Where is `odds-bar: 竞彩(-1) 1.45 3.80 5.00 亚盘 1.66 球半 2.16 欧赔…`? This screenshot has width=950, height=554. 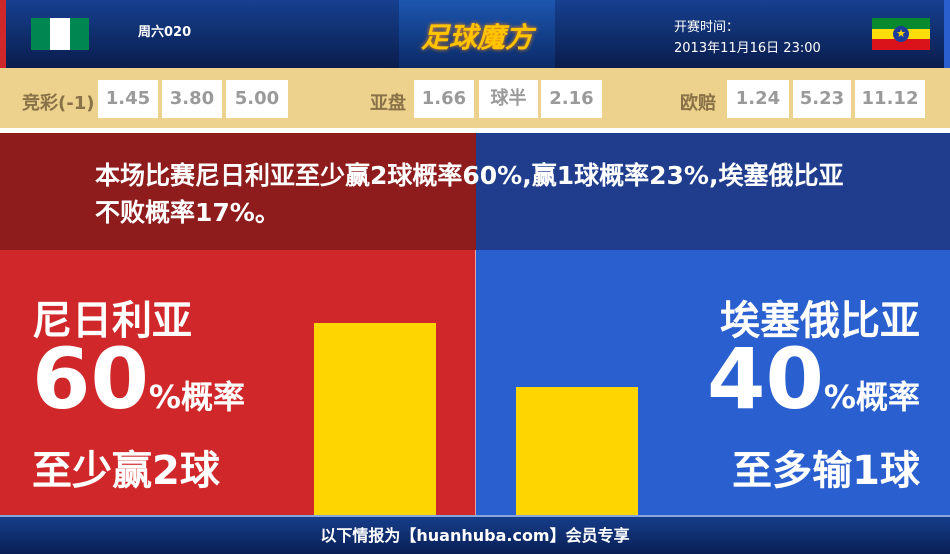
odds-bar: 竞彩(-1) 1.45 3.80 5.00 亚盘 1.66 球半 2.16 欧赔… is located at coordinates (475, 98).